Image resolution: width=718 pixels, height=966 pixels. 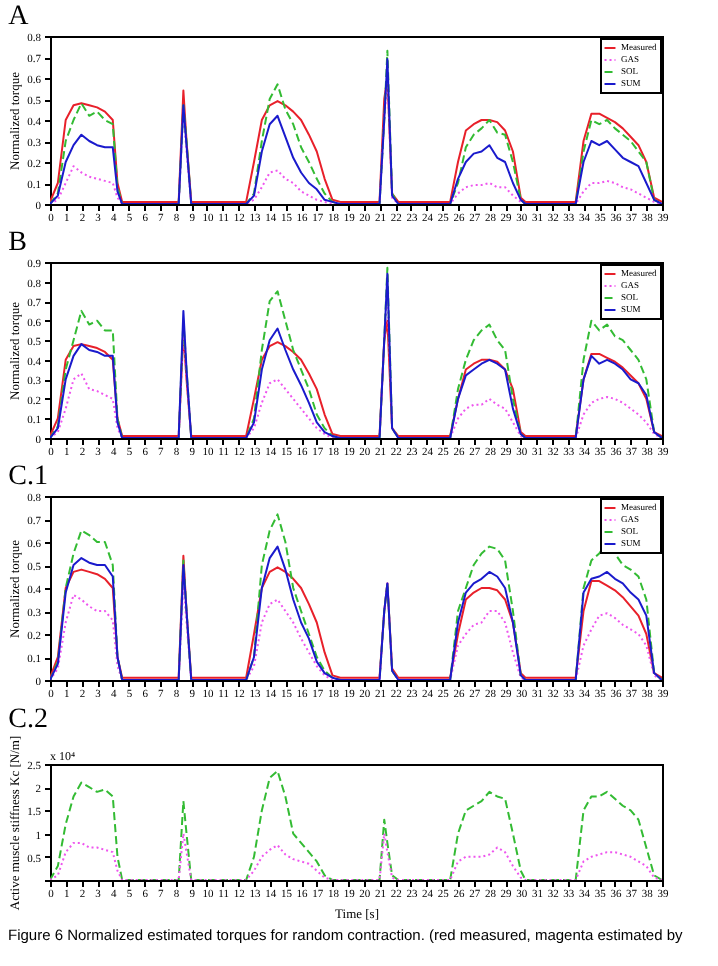 I want to click on chart-title: A, so click(x=19, y=17).